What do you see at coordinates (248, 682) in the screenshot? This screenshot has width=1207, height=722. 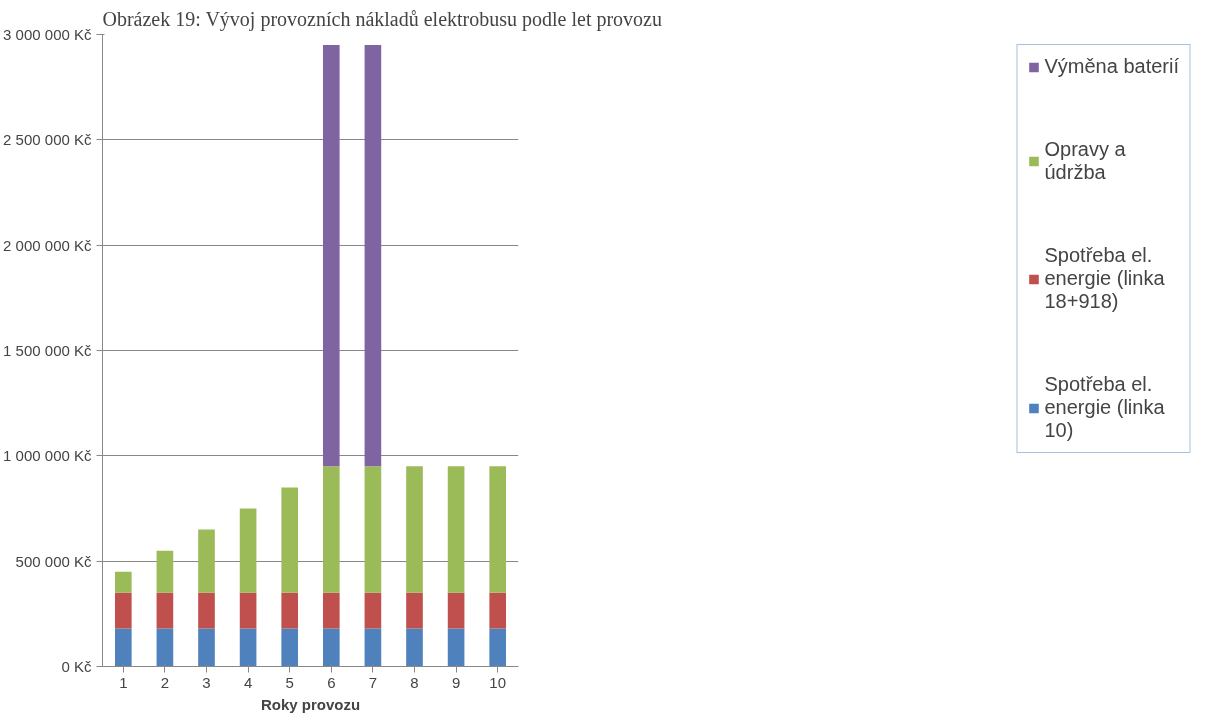 I see `x-tick-label: 4` at bounding box center [248, 682].